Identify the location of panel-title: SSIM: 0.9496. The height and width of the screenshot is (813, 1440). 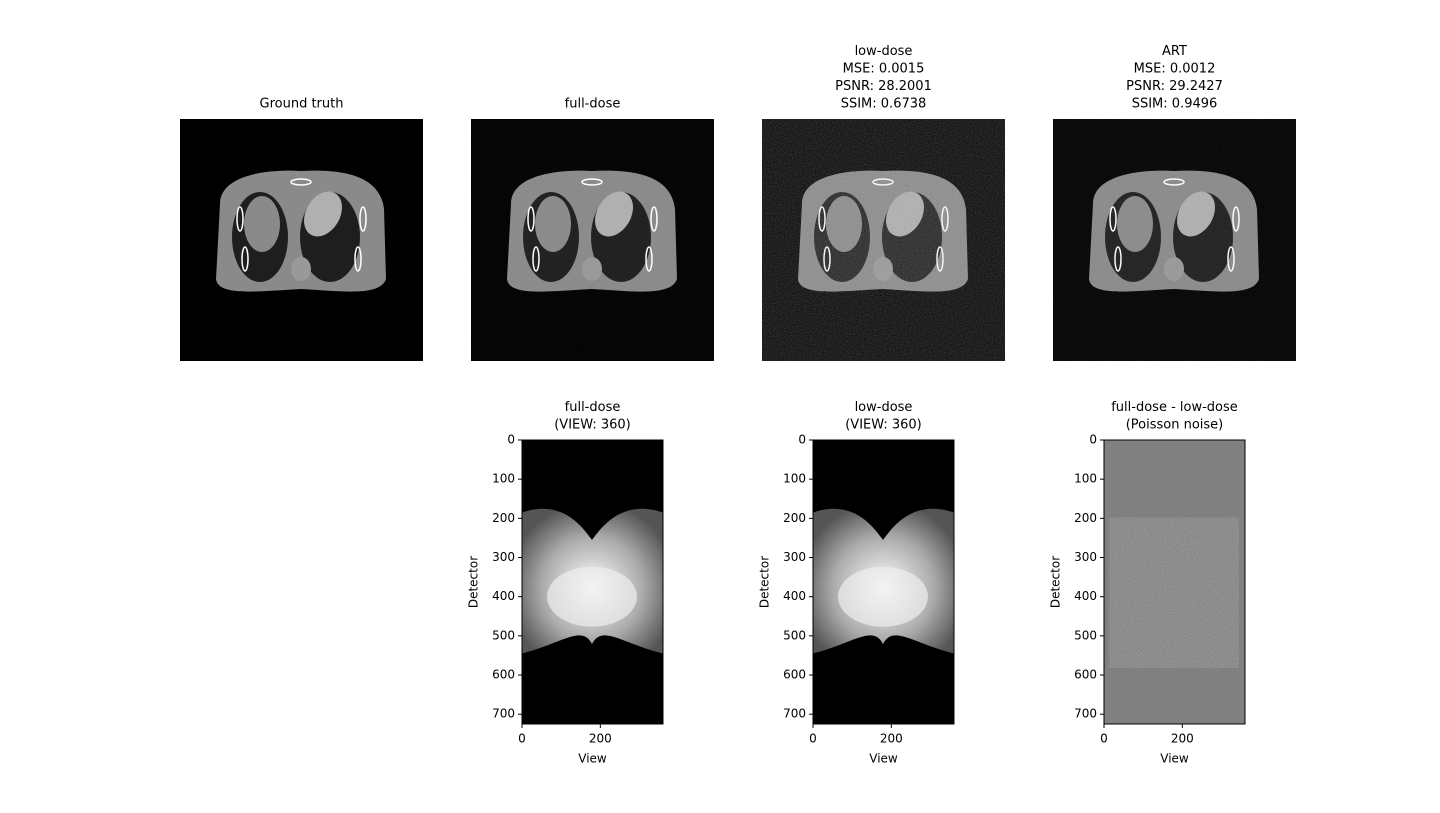
(1175, 104).